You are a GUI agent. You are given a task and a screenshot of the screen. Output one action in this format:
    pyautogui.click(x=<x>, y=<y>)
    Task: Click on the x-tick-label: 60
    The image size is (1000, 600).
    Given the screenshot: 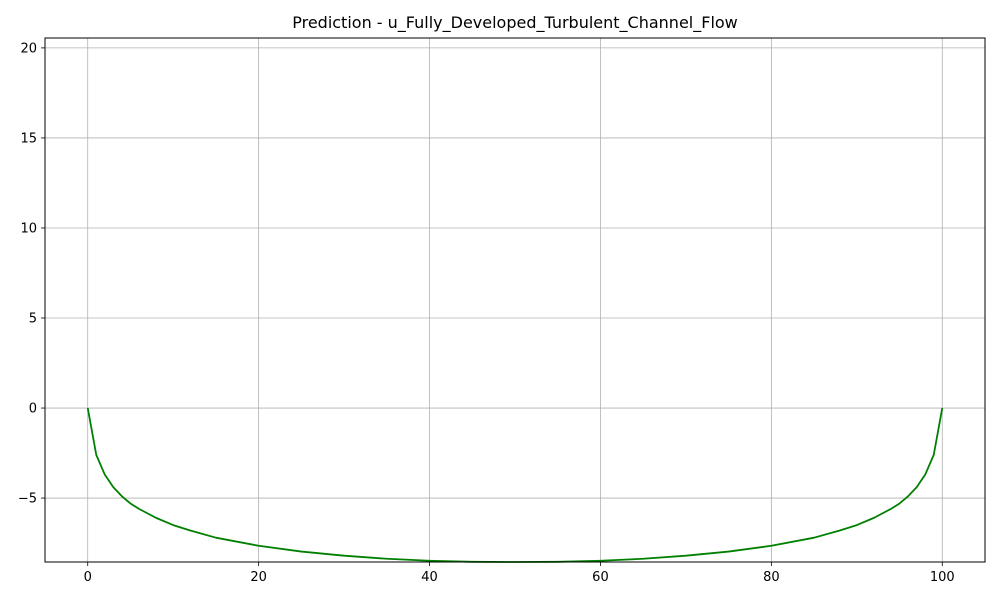 What is the action you would take?
    pyautogui.click(x=600, y=577)
    